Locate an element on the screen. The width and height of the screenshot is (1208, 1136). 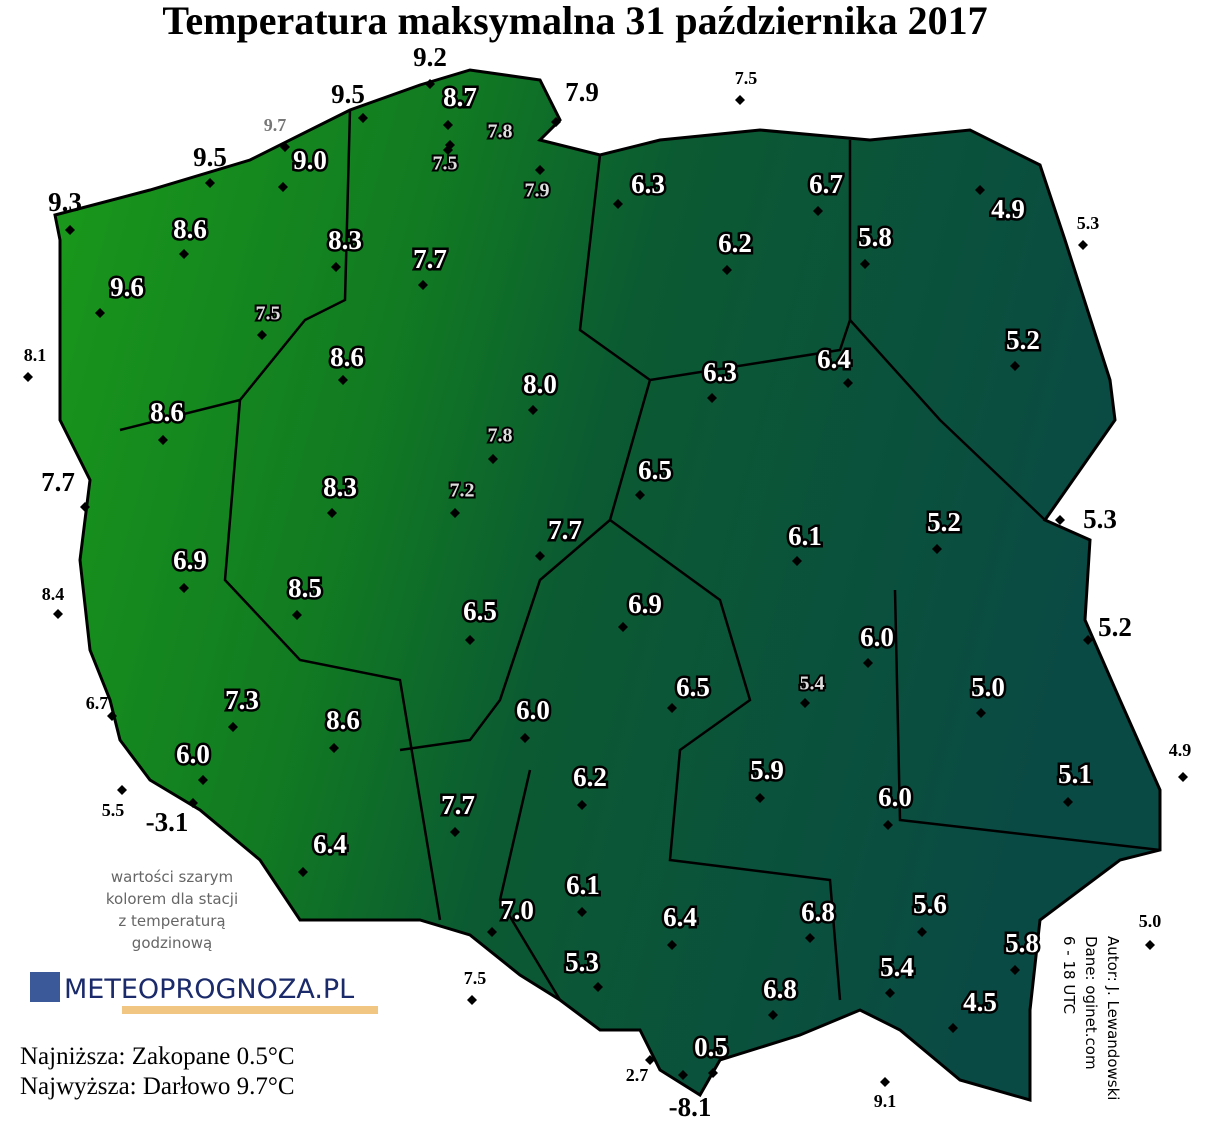
station-value: 9.2 is located at coordinates (430, 57).